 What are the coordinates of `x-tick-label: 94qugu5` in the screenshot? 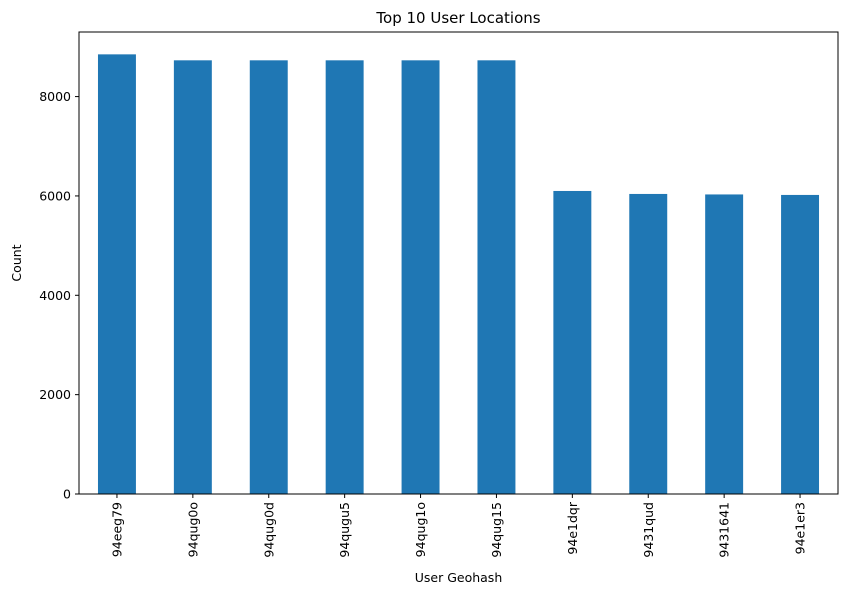 It's located at (344, 530).